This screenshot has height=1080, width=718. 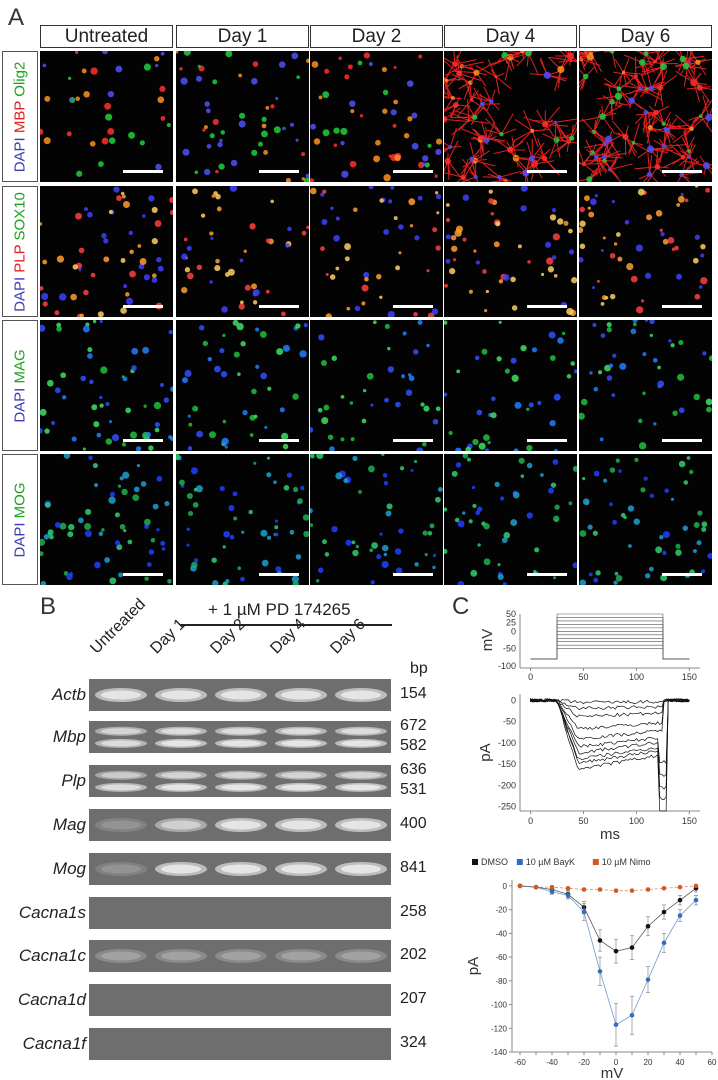 What do you see at coordinates (242, 36) in the screenshot?
I see `column-header: Day 1` at bounding box center [242, 36].